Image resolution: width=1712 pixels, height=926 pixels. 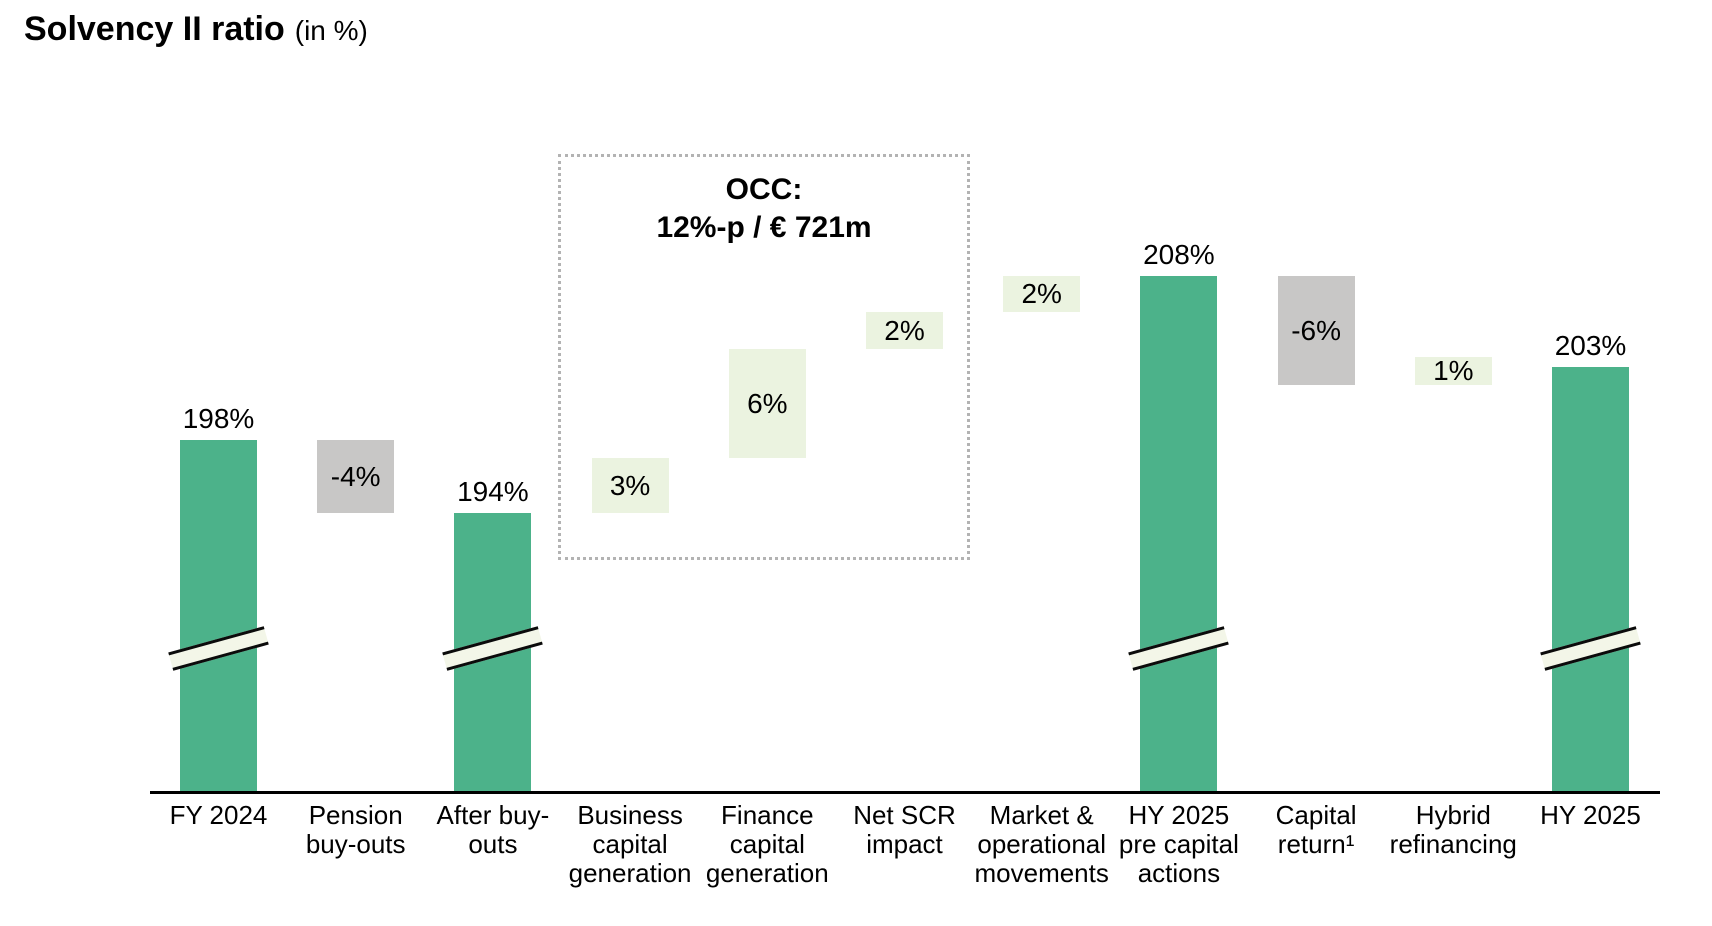 I want to click on bar-pension-buy-outs: -4%, so click(x=356, y=476).